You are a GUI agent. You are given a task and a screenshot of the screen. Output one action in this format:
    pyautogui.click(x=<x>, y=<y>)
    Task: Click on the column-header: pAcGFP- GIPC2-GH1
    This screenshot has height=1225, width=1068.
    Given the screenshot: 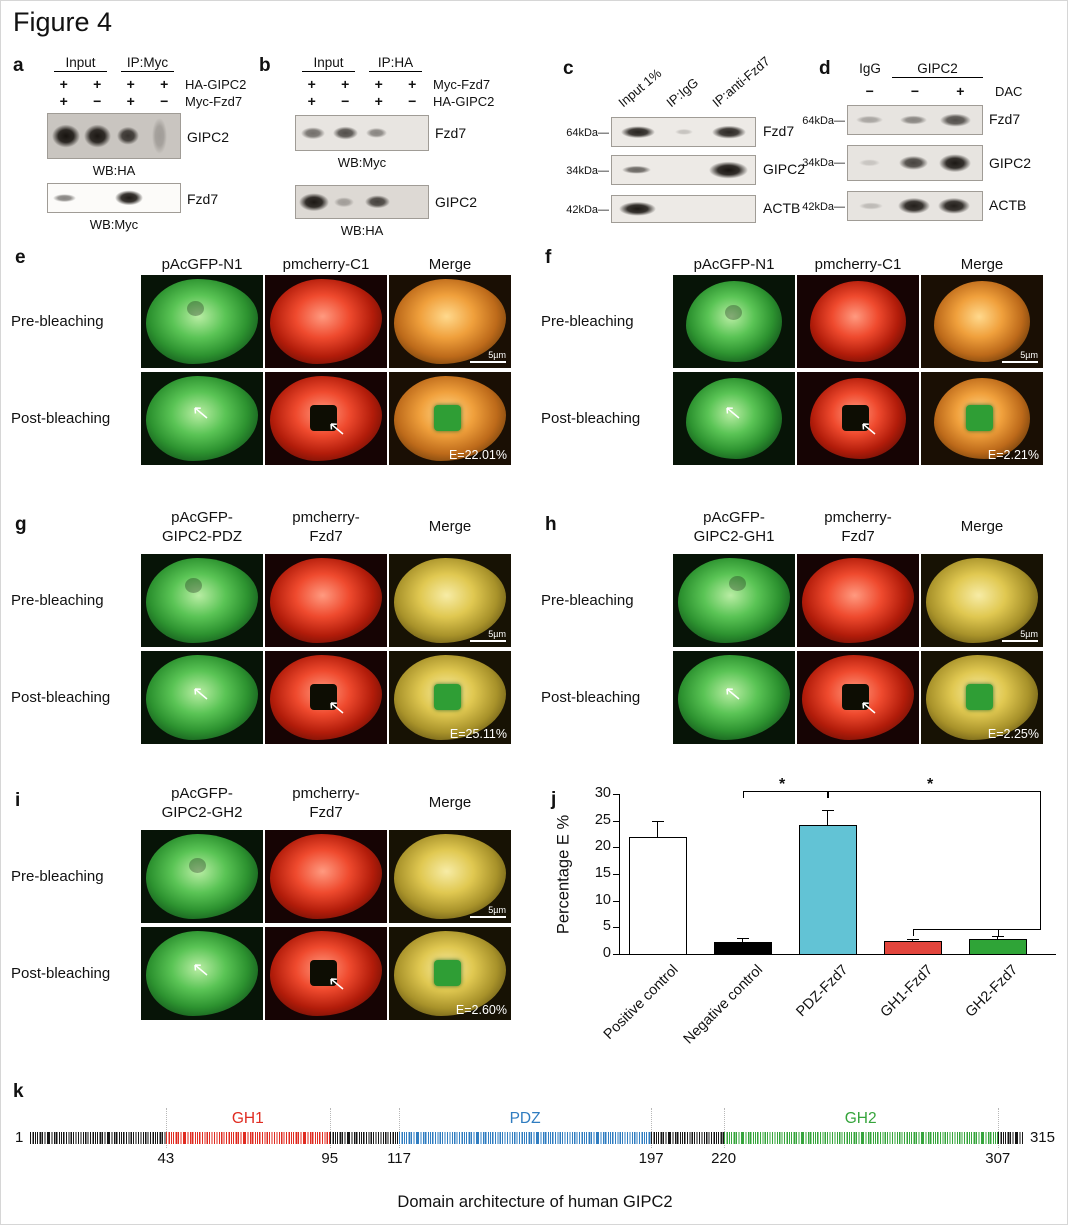 What is the action you would take?
    pyautogui.click(x=734, y=527)
    